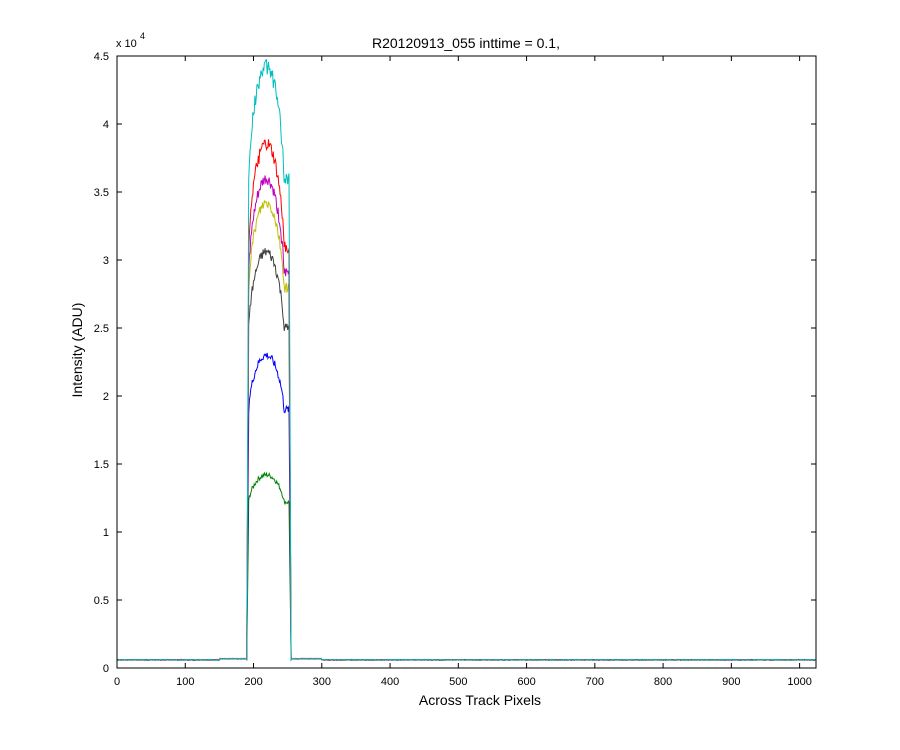  Describe the element at coordinates (253, 682) in the screenshot. I see `x-tick-label: 200` at that location.